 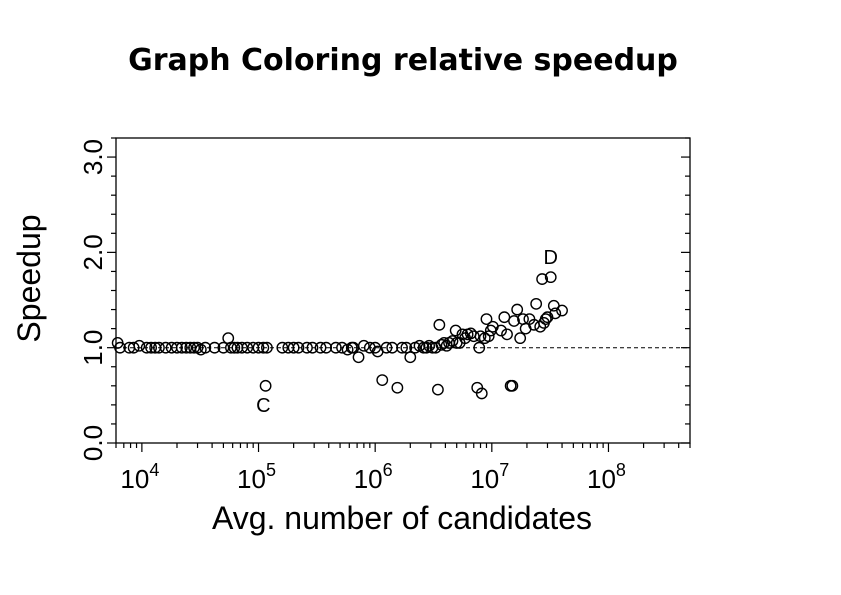 I want to click on x-tick-label: 10⁷, so click(x=489, y=477).